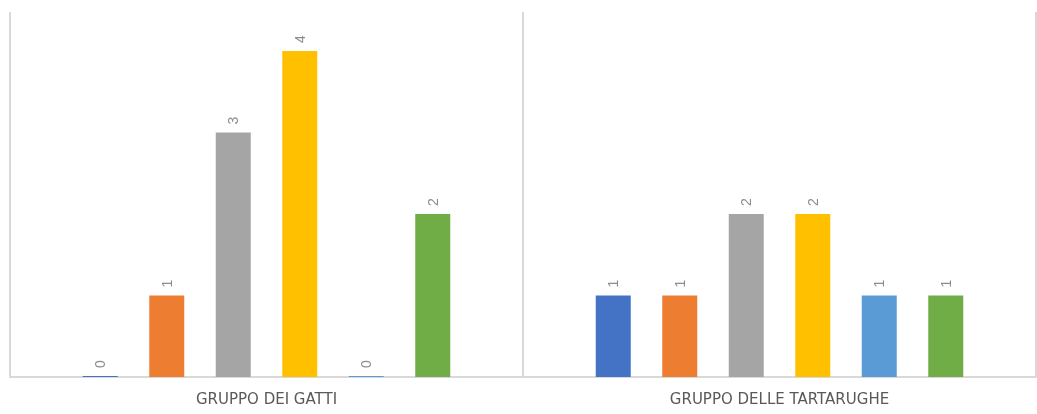 This screenshot has height=414, width=1037. Describe the element at coordinates (779, 398) in the screenshot. I see `x-tick-label: GRUPPO DELLE TARTARUGHE` at that location.